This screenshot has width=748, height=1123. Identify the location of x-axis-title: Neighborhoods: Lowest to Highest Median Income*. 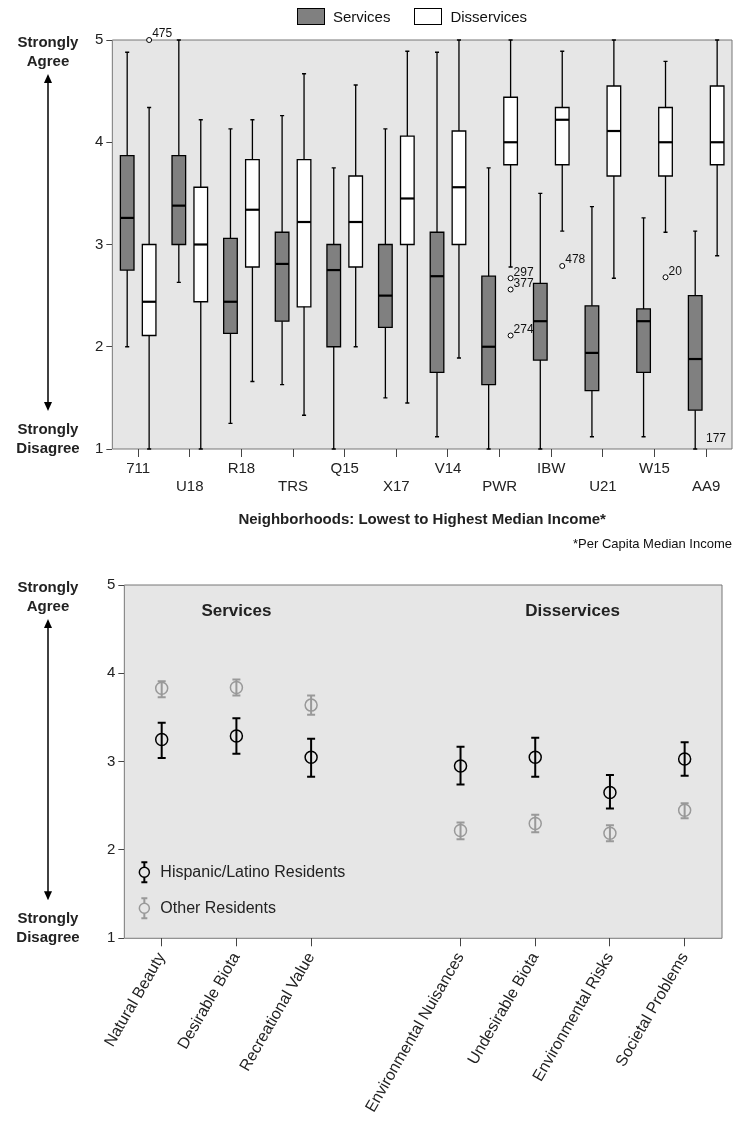
(422, 519).